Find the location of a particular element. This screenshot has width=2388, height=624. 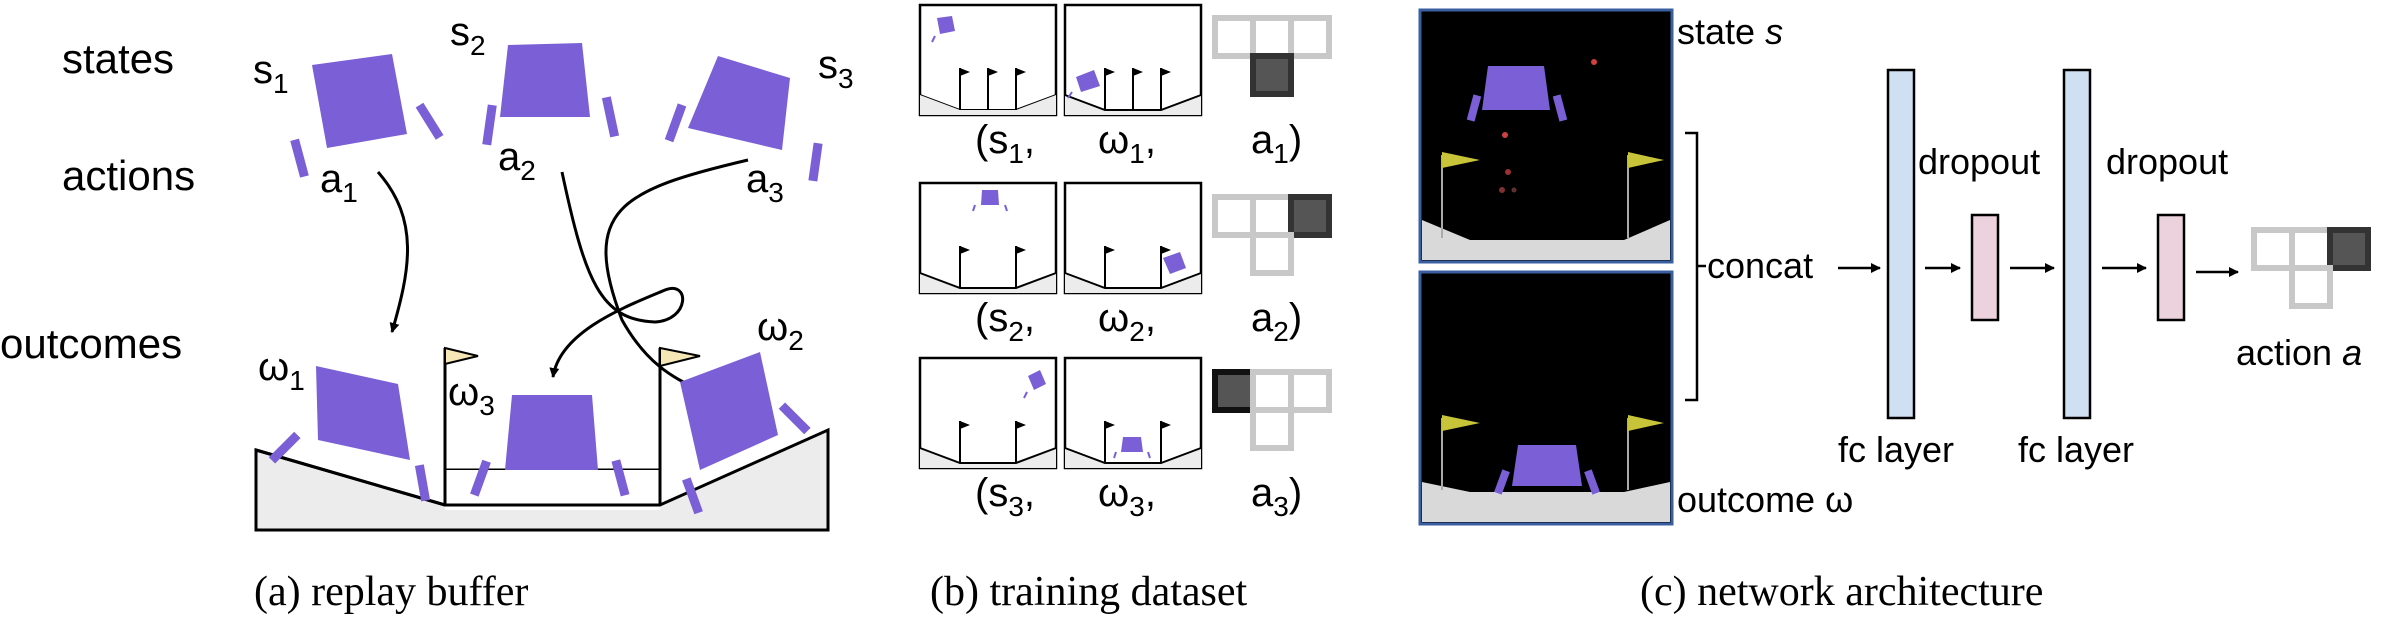

dropout-2-block is located at coordinates (2171, 267).